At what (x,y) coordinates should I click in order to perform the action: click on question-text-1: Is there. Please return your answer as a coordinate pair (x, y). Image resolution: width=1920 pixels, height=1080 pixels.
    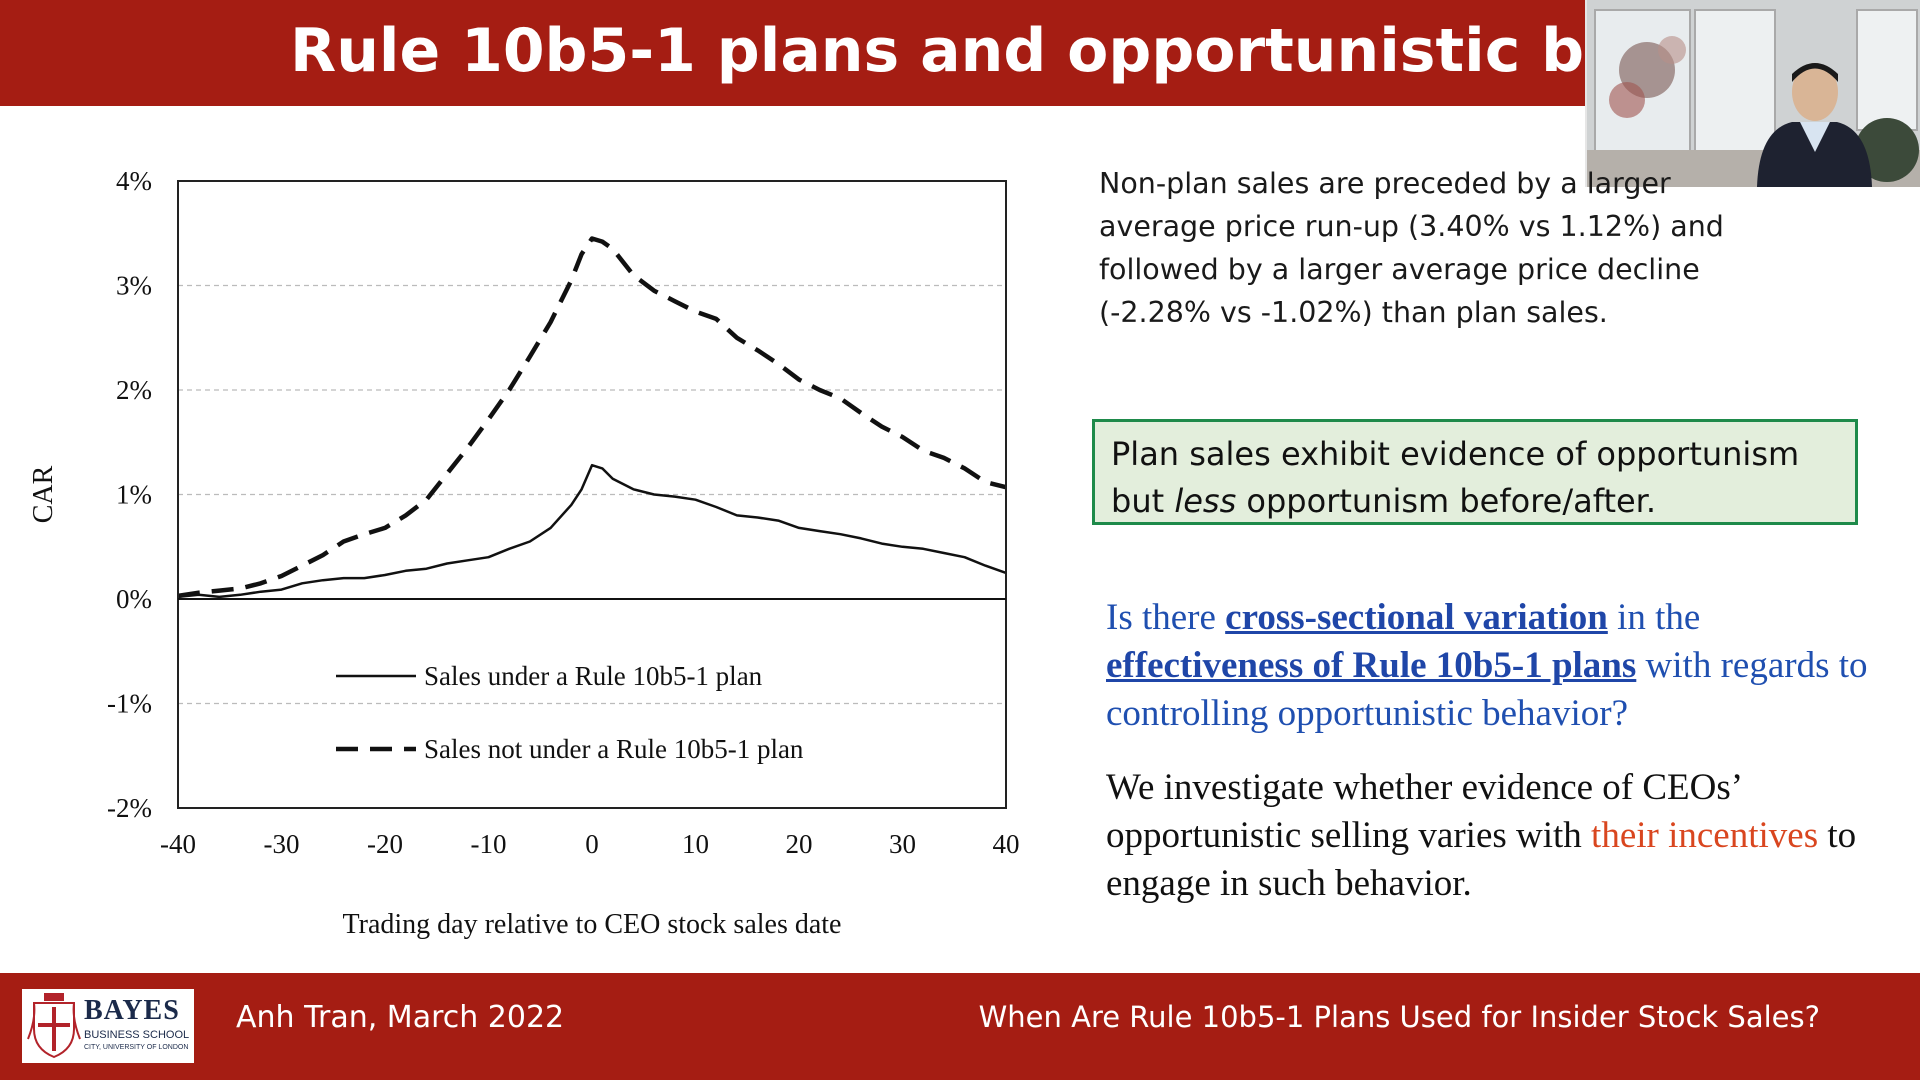
    Looking at the image, I should click on (1166, 617).